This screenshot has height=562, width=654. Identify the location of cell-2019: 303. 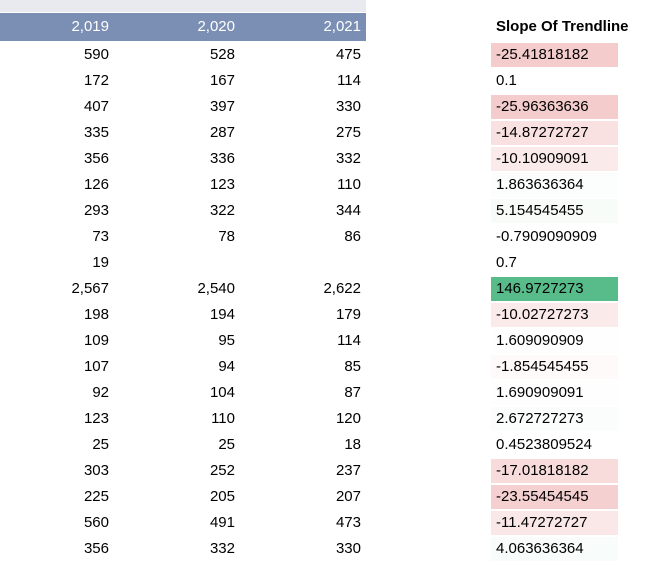
(96, 470).